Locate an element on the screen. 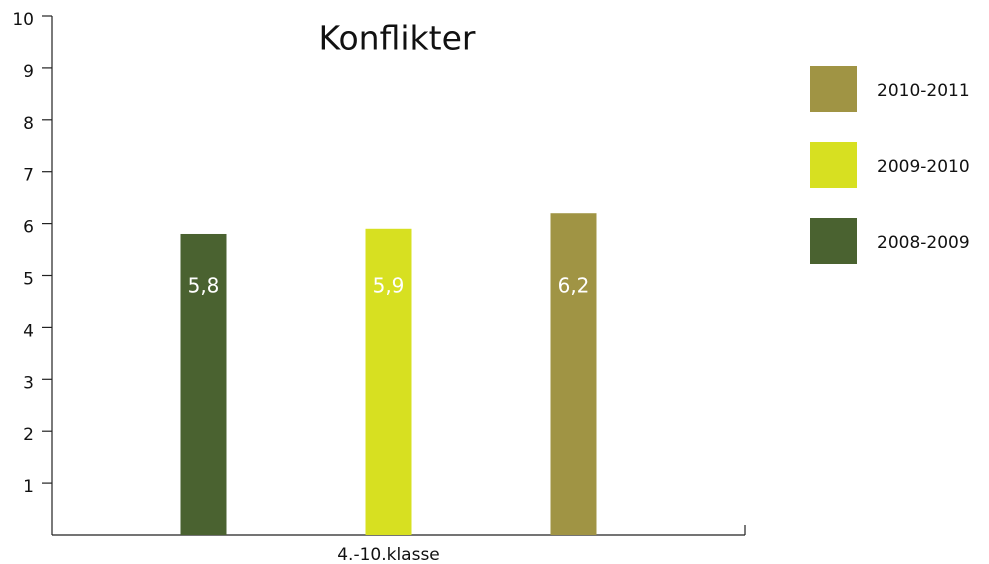  y-tick-label: 10 is located at coordinates (23, 20).